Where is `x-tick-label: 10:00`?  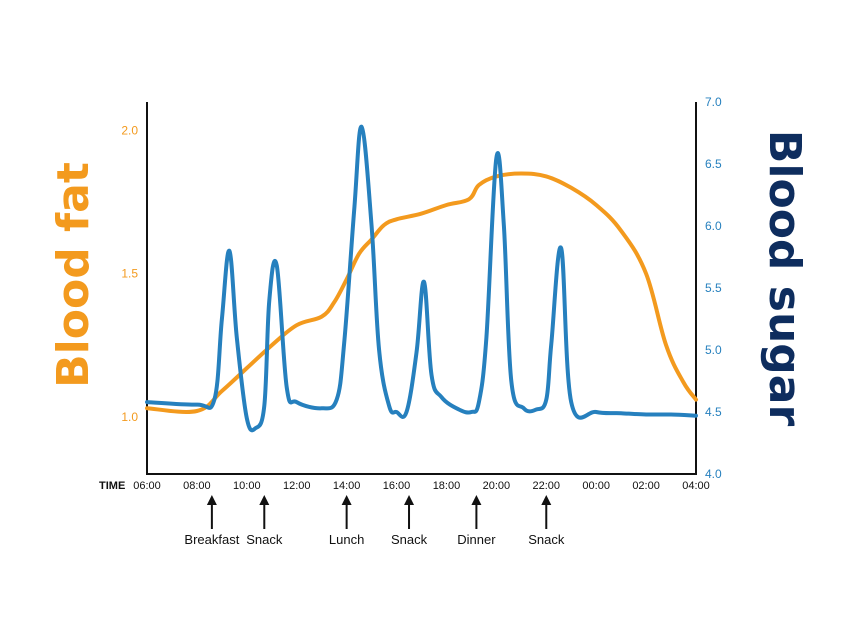 x-tick-label: 10:00 is located at coordinates (247, 486).